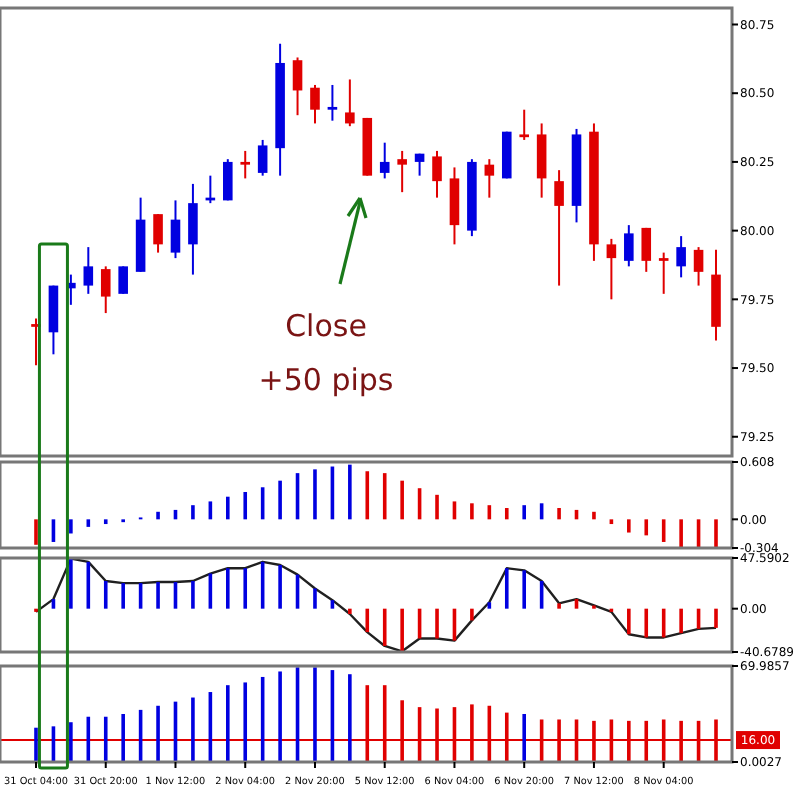 This screenshot has height=800, width=800. What do you see at coordinates (376, 605) in the screenshot?
I see `line-series` at bounding box center [376, 605].